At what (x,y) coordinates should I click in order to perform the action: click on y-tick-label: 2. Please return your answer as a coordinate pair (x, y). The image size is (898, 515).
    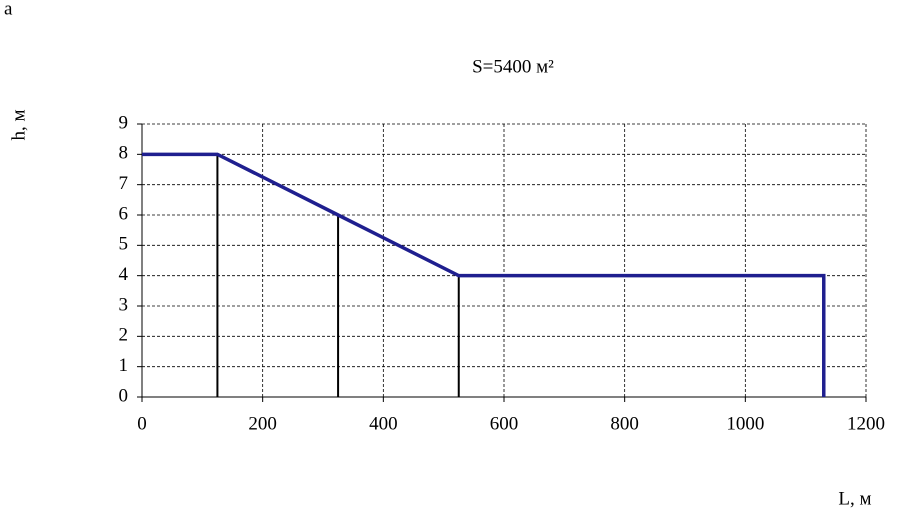
    Looking at the image, I should click on (124, 335).